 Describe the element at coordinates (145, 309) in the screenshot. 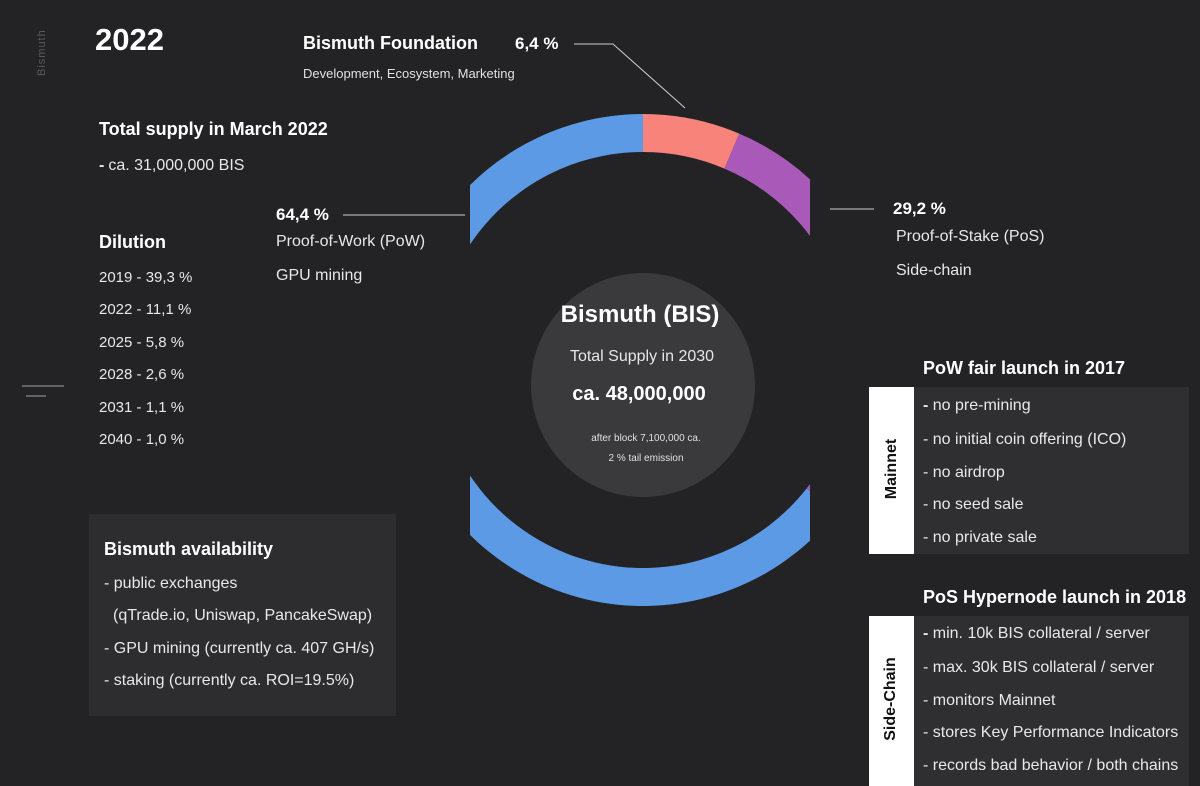

I see `dilution-item: 2022 - 11,1 %` at that location.